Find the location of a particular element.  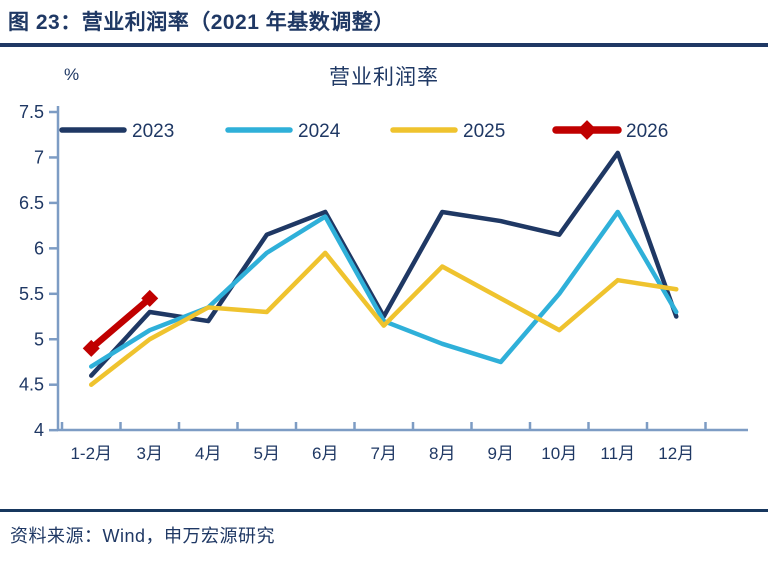

source-note: 资料来源：Wind，申万宏源研究 is located at coordinates (143, 536).